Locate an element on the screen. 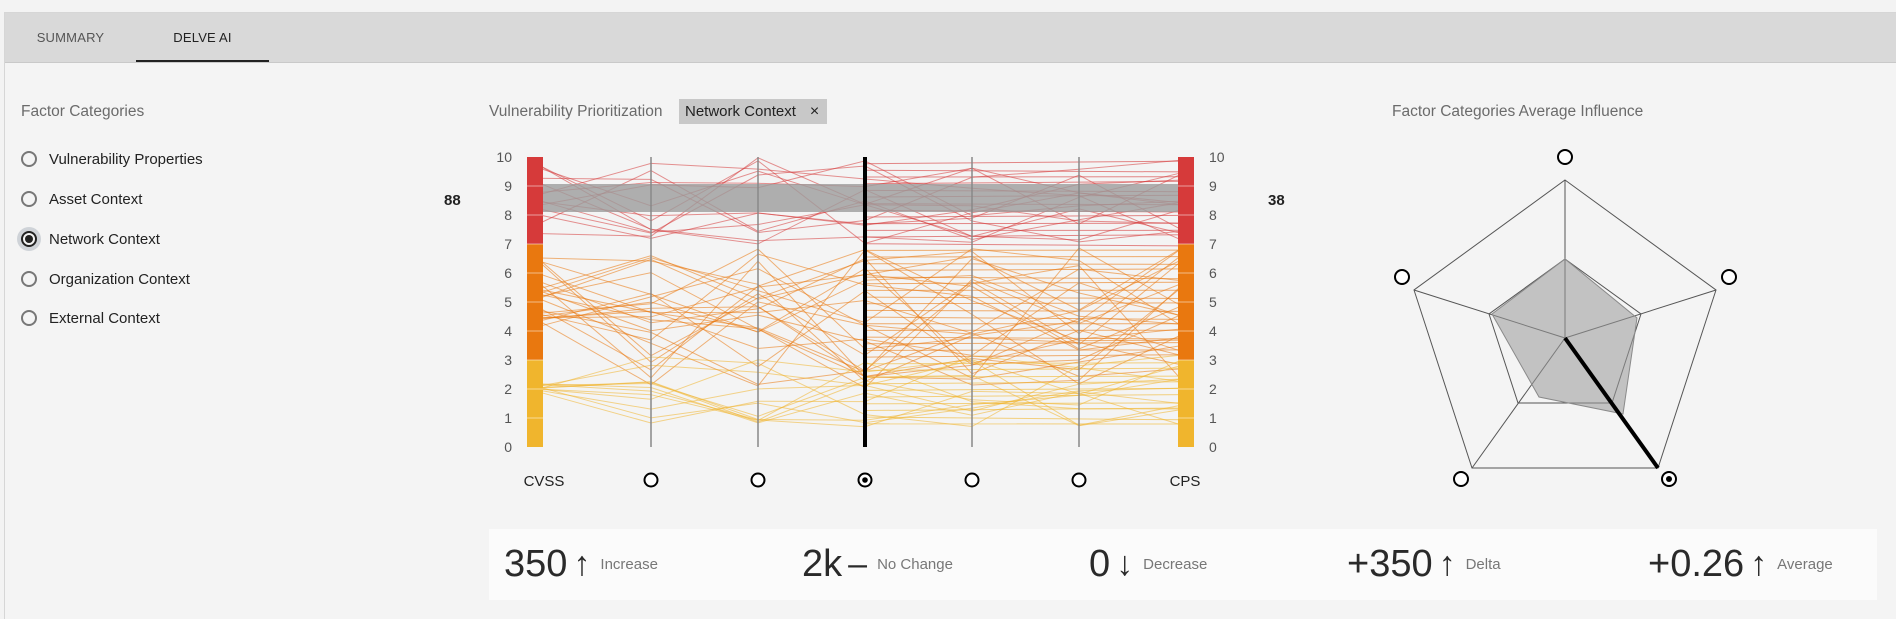 The width and height of the screenshot is (1896, 619). tab-delve-ai: DELVE AI is located at coordinates (202, 37).